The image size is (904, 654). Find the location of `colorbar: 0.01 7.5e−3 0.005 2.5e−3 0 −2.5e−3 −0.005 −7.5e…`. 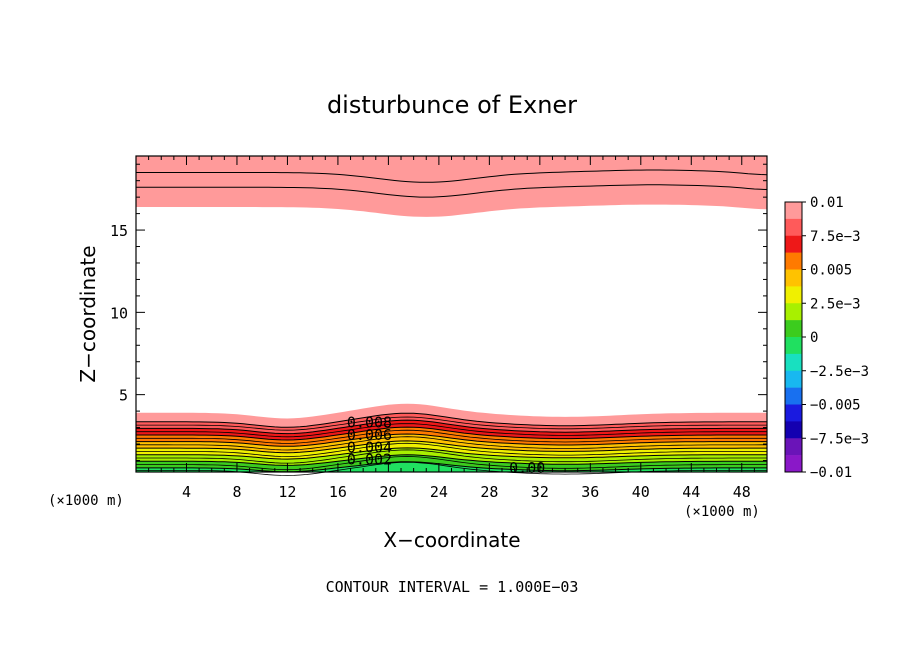

colorbar: 0.01 7.5e−3 0.005 2.5e−3 0 −2.5e−3 −0.005 −7.5e… is located at coordinates (826, 338).